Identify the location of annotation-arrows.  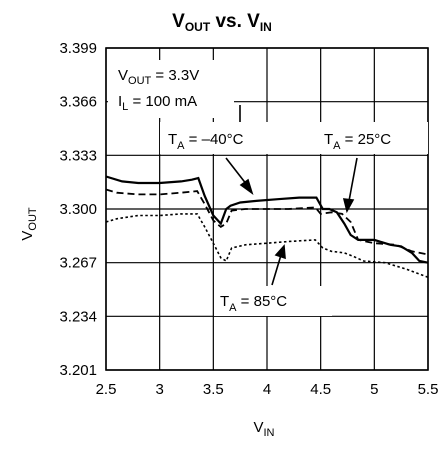
(291, 195).